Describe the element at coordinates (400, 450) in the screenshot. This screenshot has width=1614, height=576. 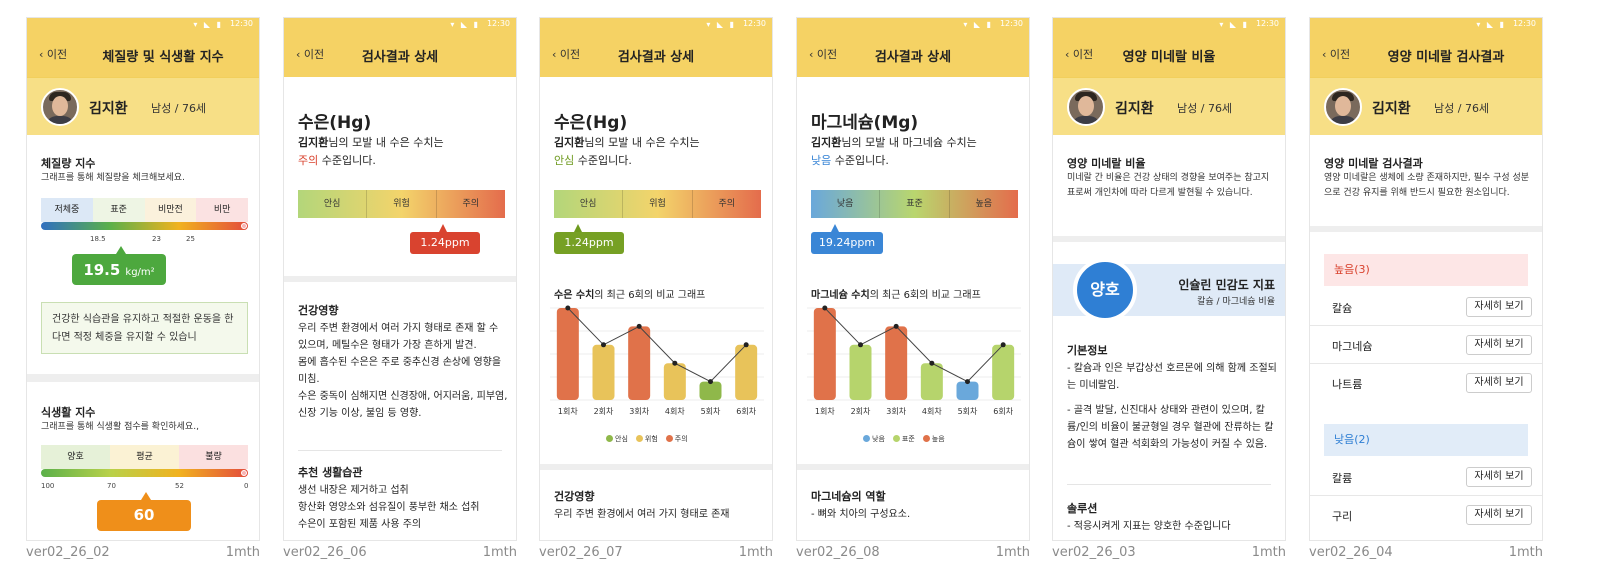
I see `divider-line` at that location.